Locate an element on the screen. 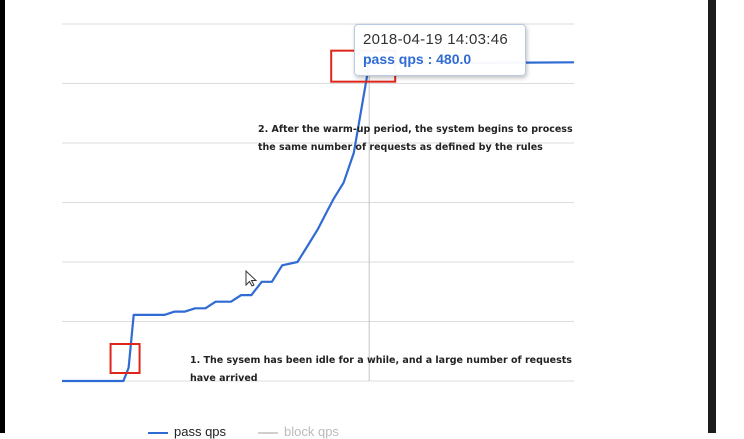 The width and height of the screenshot is (744, 439). mouse-cursor-icon is located at coordinates (251, 278).